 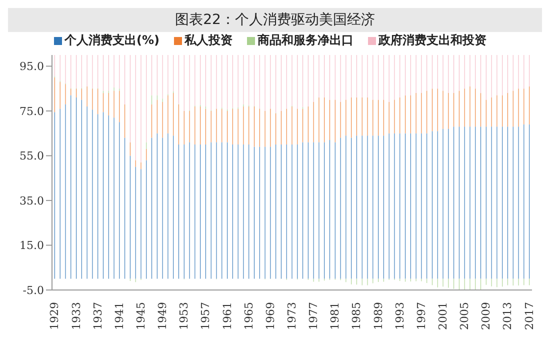 What do you see at coordinates (119, 316) in the screenshot?
I see `x-tick-label: 1941` at bounding box center [119, 316].